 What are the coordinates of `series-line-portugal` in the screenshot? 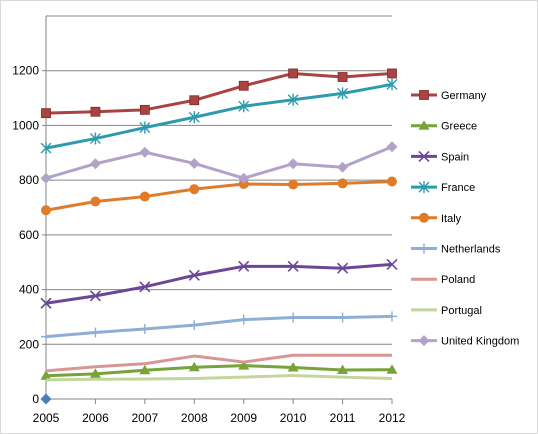 It's located at (219, 377).